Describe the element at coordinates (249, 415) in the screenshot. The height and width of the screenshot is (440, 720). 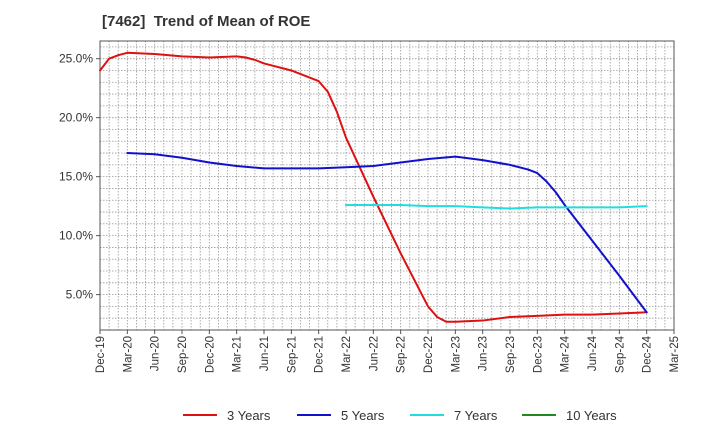
I see `legend-label: 3 Years` at that location.